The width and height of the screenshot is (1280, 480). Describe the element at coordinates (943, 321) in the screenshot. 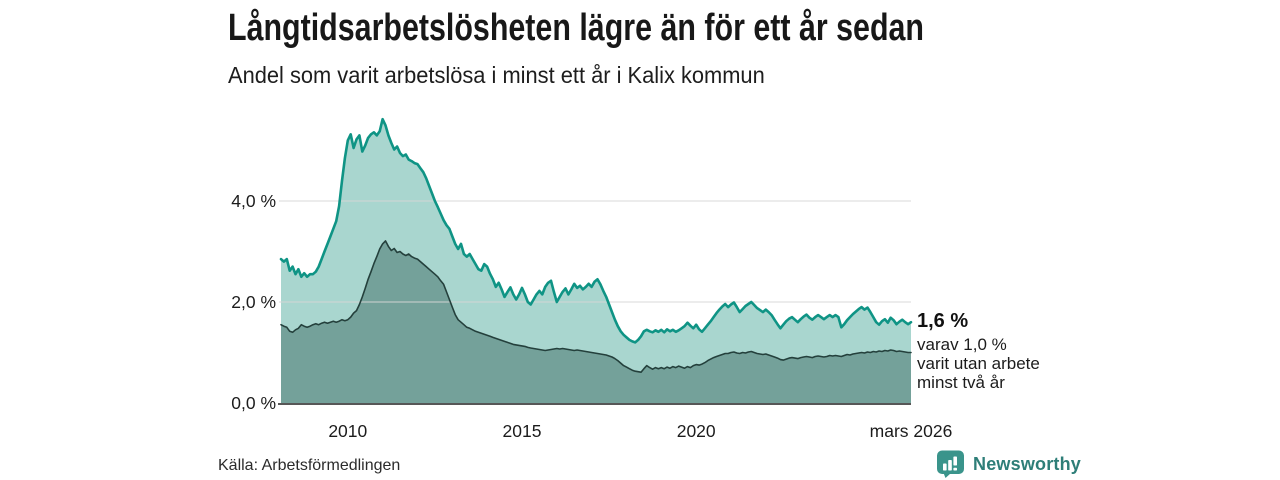

I see `end-value-total: 1,6 %` at that location.